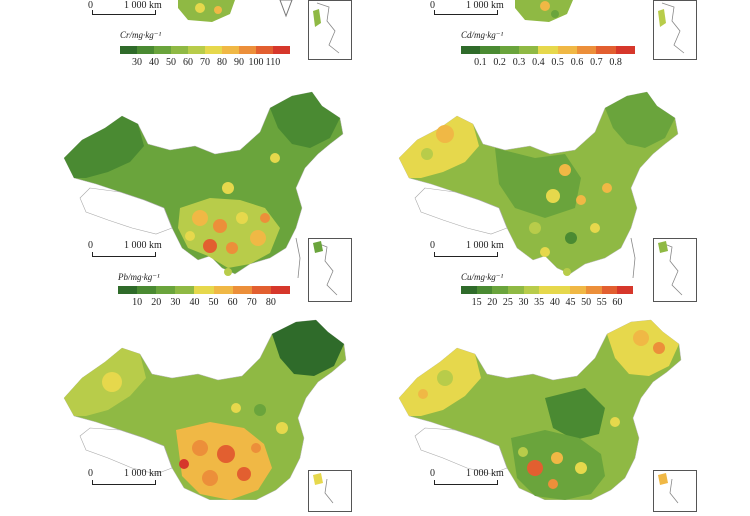 The width and height of the screenshot is (750, 516). What do you see at coordinates (480, 62) in the screenshot?
I see `legend-tick-label: 0.1` at bounding box center [480, 62].